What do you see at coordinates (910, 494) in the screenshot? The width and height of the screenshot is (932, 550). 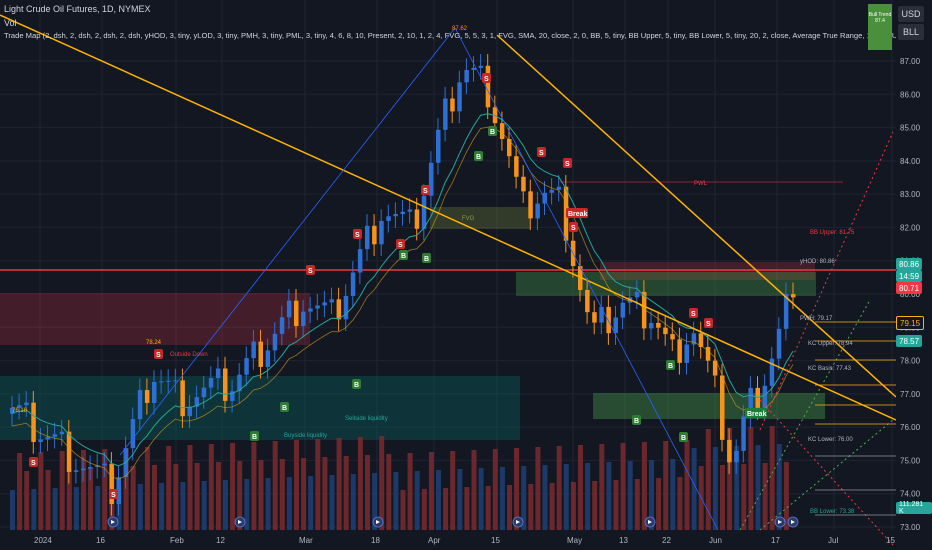 I see `price-tick: 74.00` at bounding box center [910, 494].